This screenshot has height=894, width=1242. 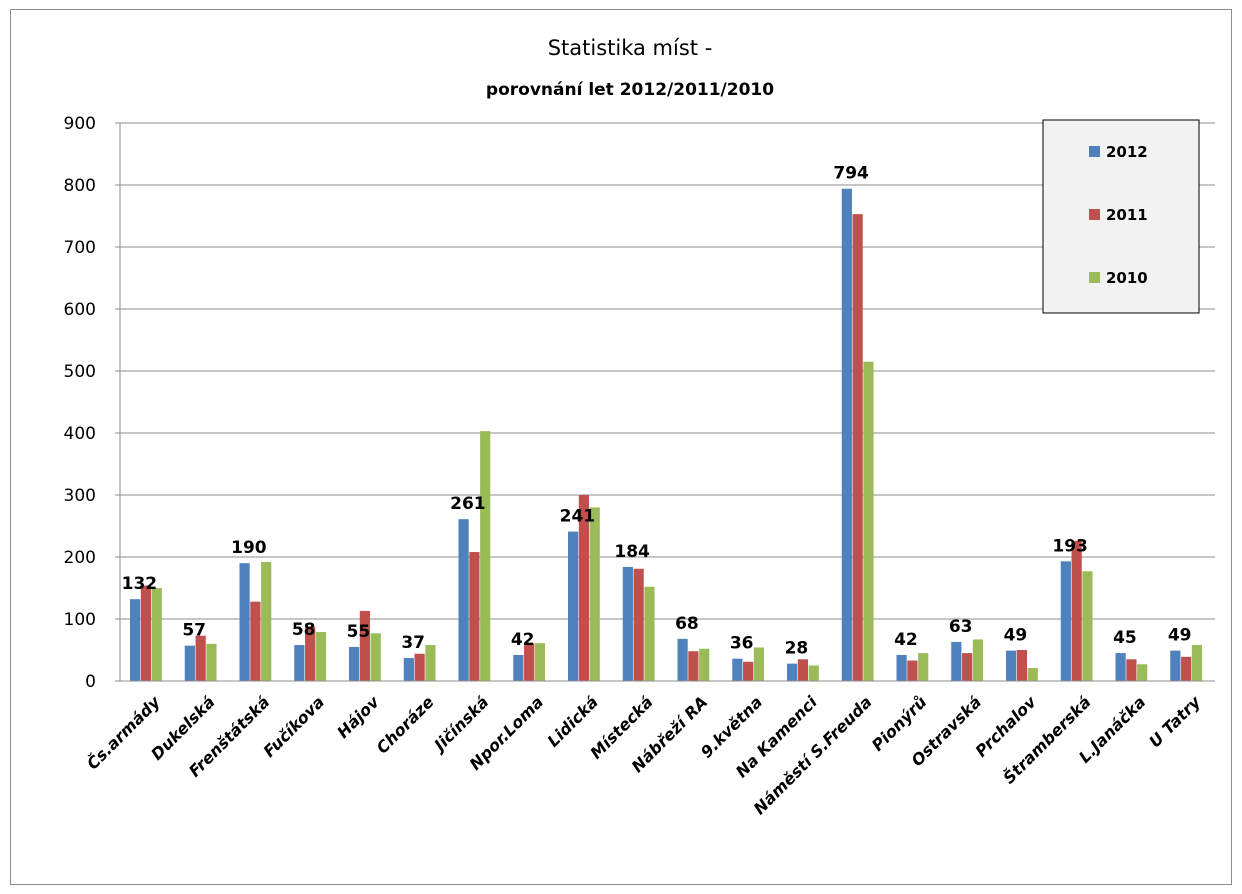 What do you see at coordinates (358, 717) in the screenshot?
I see `category-label: Hájov` at bounding box center [358, 717].